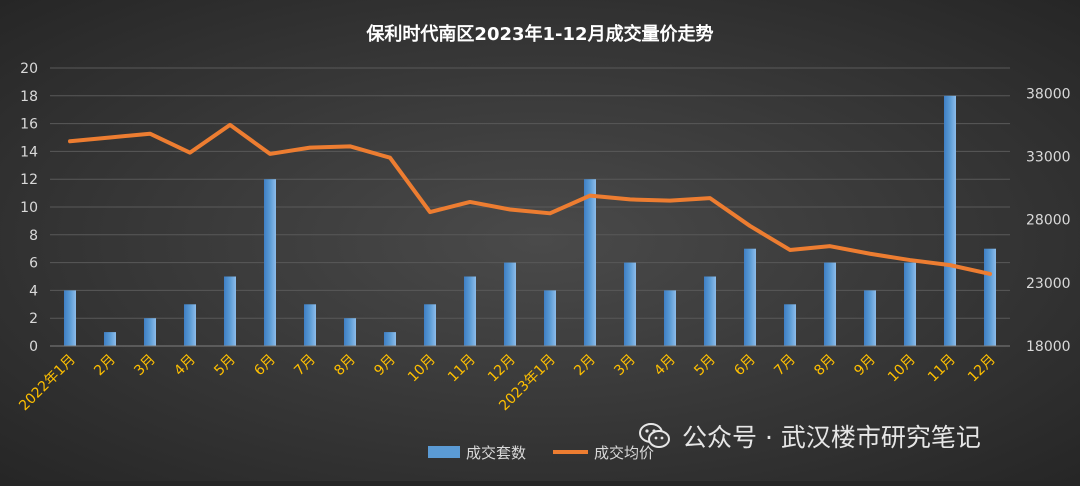 The image size is (1080, 486). What do you see at coordinates (1048, 284) in the screenshot?
I see `y-right-tick-label: 23000` at bounding box center [1048, 284].